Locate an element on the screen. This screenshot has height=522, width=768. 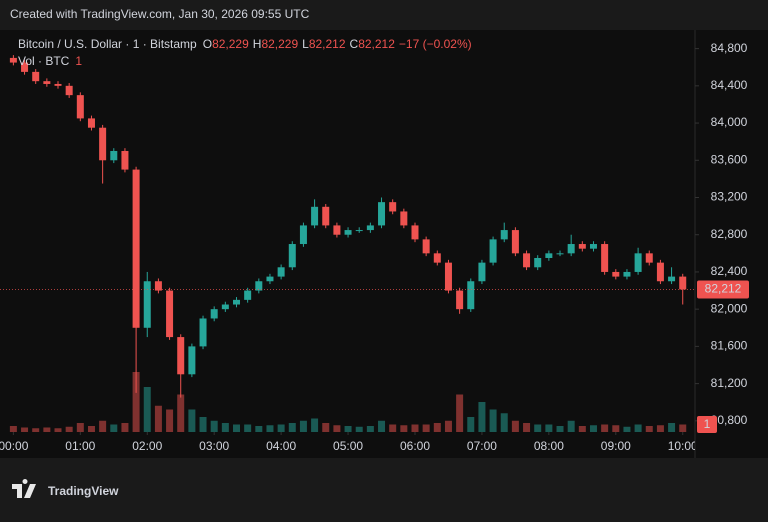
volume-badge is located at coordinates (707, 424).